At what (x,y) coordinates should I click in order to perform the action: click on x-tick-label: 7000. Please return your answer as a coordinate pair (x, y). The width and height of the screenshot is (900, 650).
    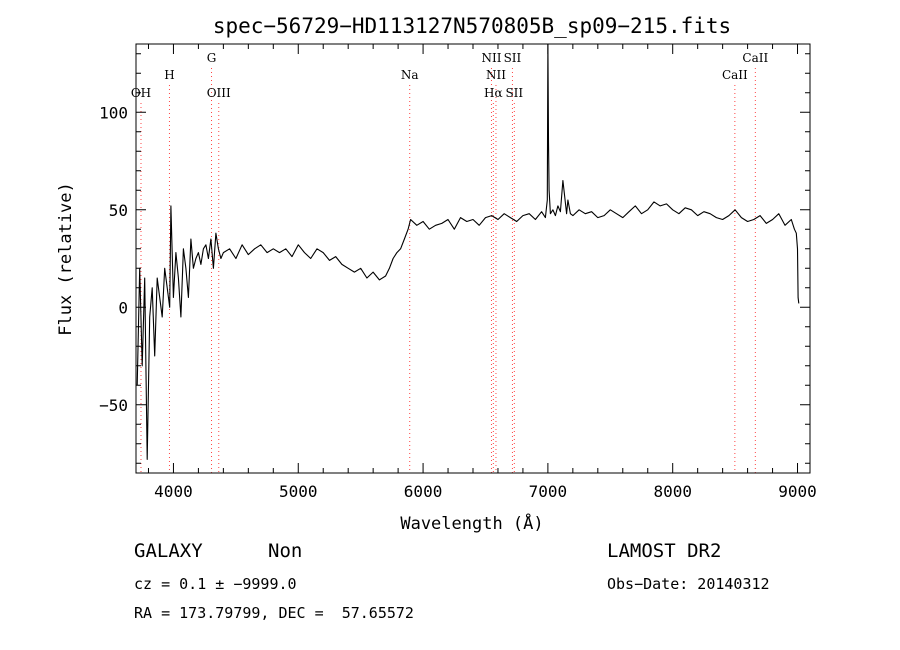
    Looking at the image, I should click on (548, 491).